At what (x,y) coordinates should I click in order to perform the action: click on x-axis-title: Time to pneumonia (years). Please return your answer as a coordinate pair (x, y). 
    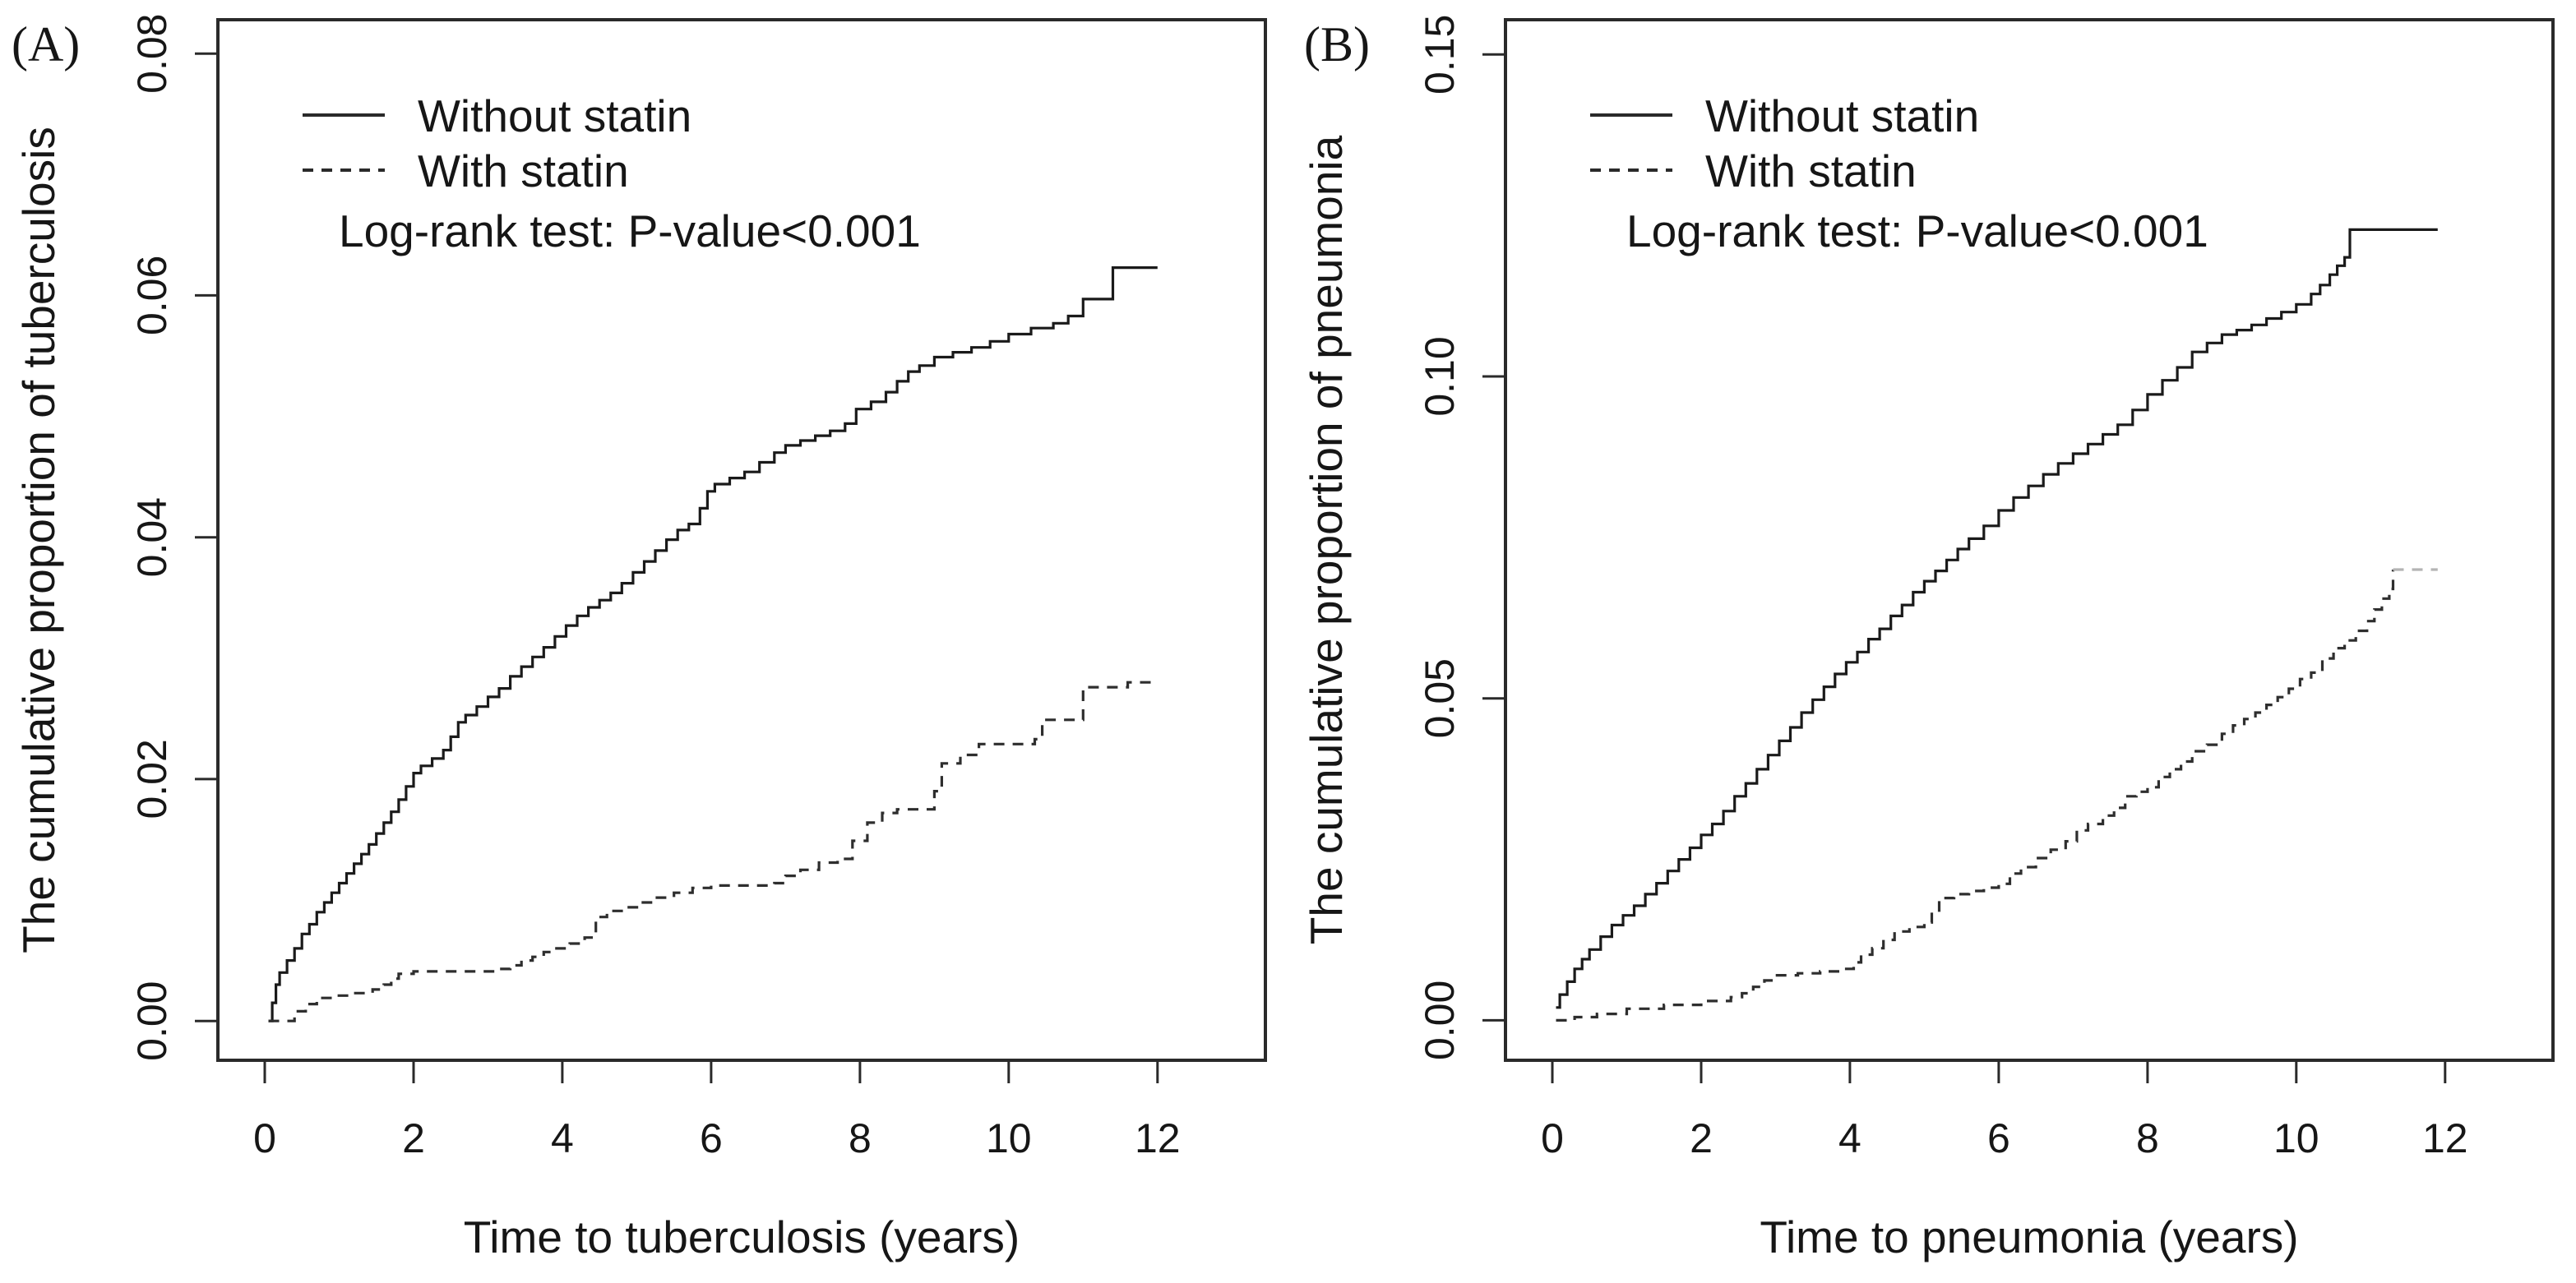
    Looking at the image, I should click on (2029, 1236).